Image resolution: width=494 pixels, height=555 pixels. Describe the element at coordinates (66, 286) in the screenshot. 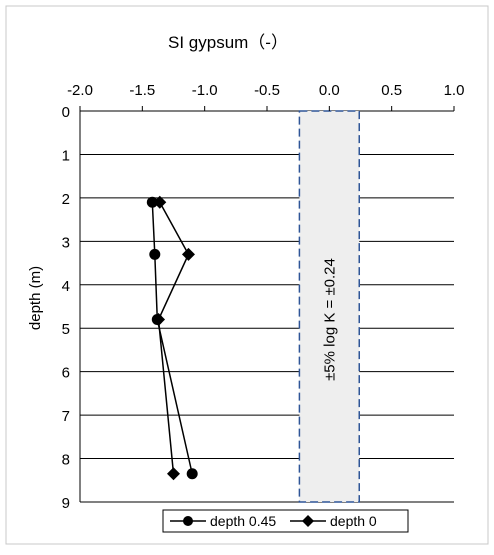

I see `y-tick-label-4: 4` at that location.